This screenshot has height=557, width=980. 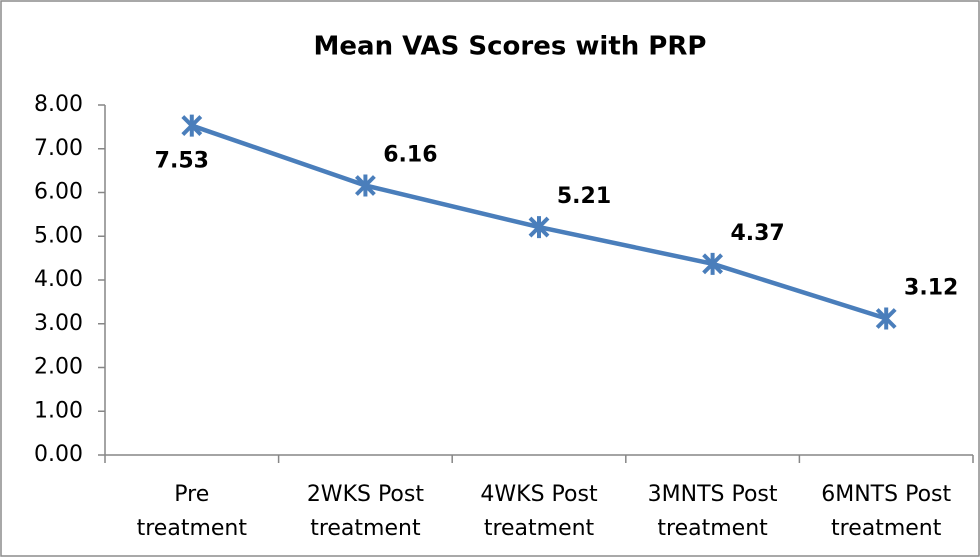 What do you see at coordinates (713, 511) in the screenshot?
I see `x-tick-label: 3MNTS Post treatment` at bounding box center [713, 511].